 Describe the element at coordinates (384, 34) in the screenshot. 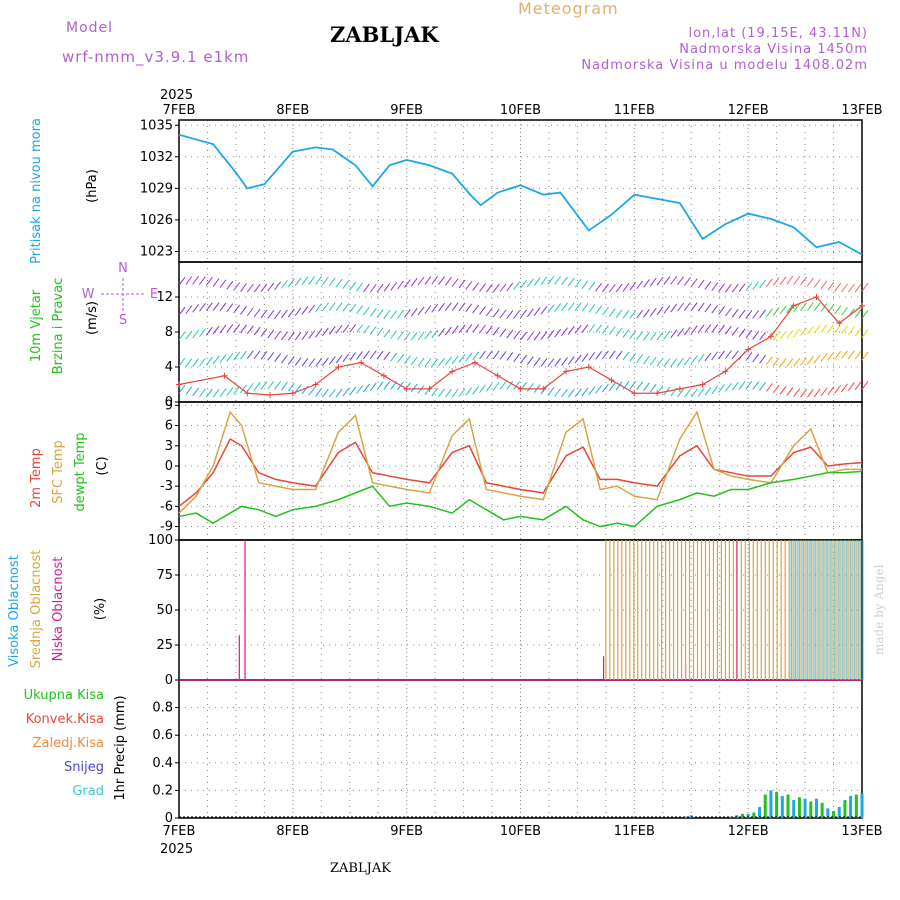

I see `station-title: ZABLJAK` at that location.